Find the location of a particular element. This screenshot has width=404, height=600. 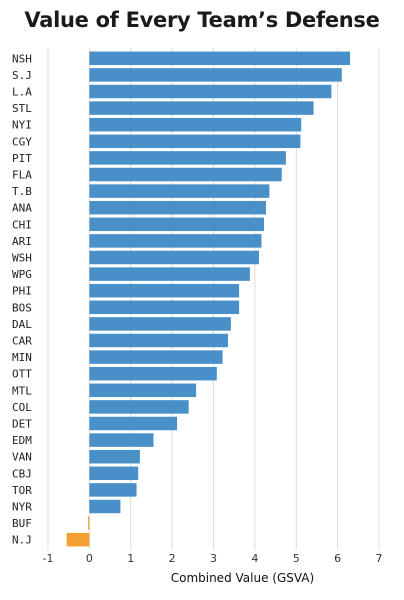

team-label-wsh: WSH is located at coordinates (22, 258).